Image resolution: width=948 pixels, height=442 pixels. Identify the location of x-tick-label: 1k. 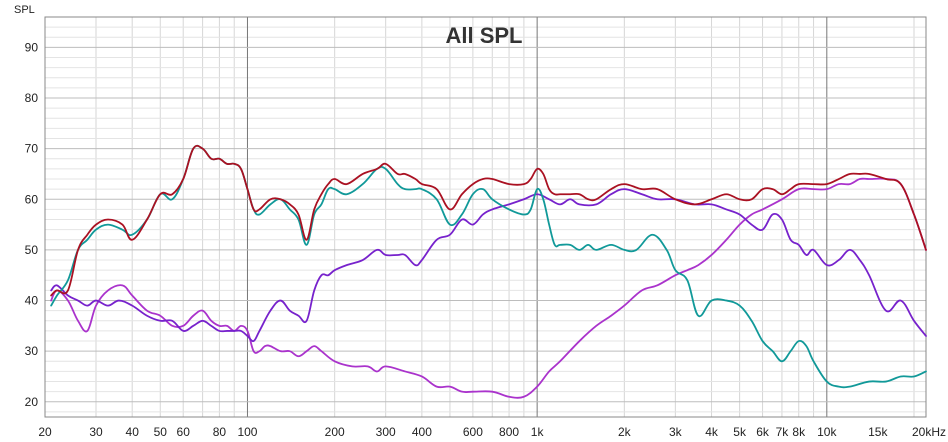
(538, 432).